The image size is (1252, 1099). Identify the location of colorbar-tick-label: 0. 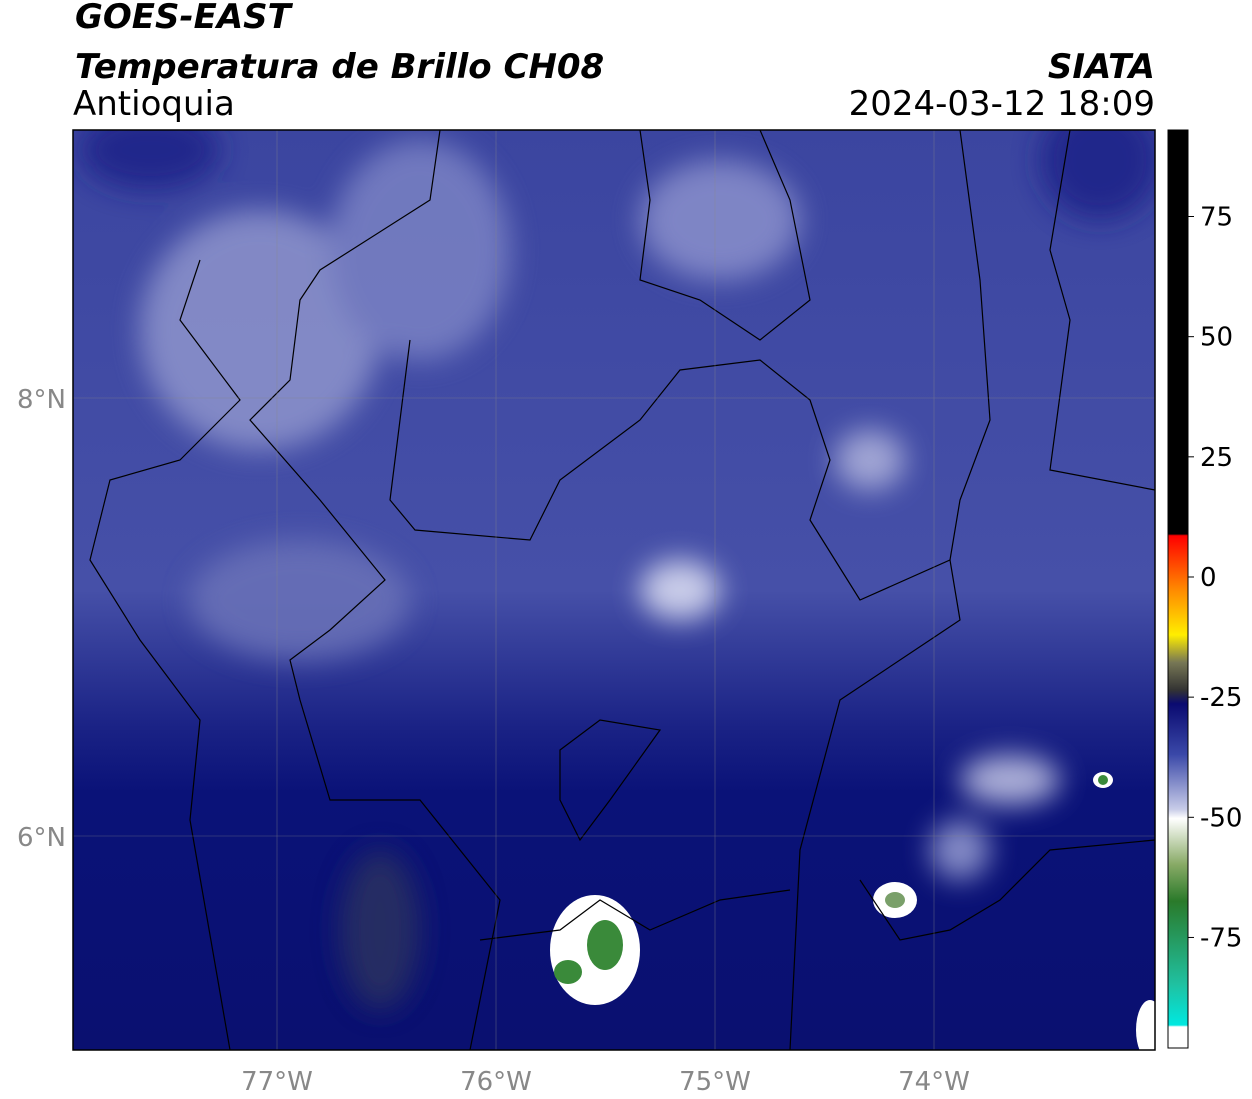
(1208, 578).